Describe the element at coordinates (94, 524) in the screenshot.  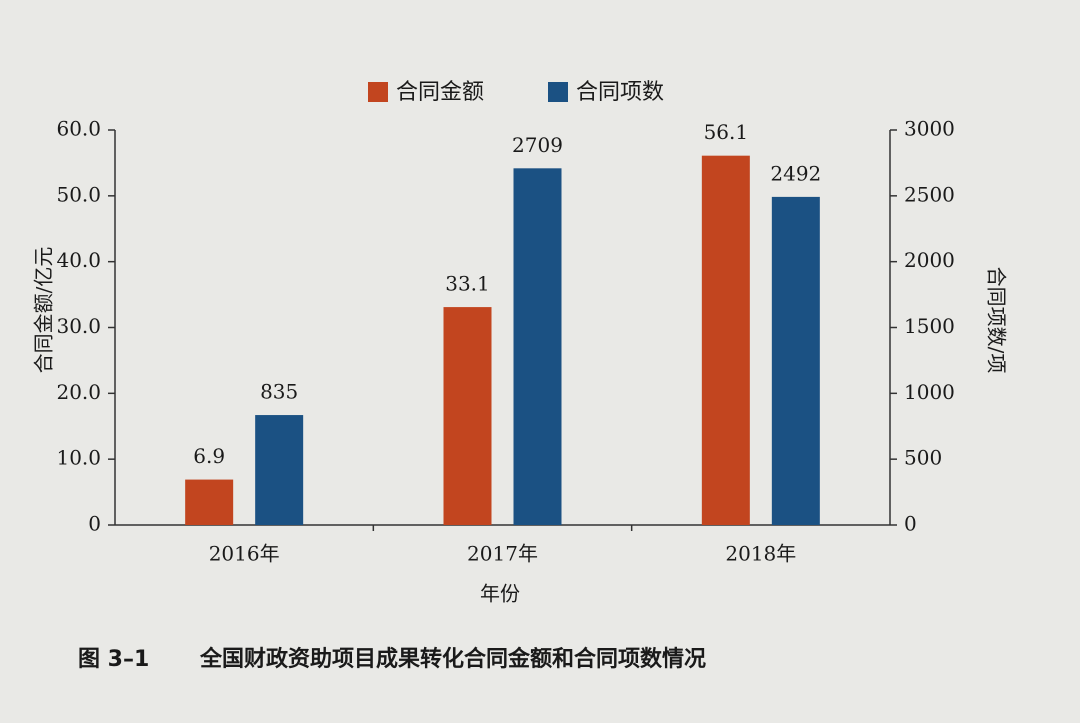
I see `y-tick-label: 0` at that location.